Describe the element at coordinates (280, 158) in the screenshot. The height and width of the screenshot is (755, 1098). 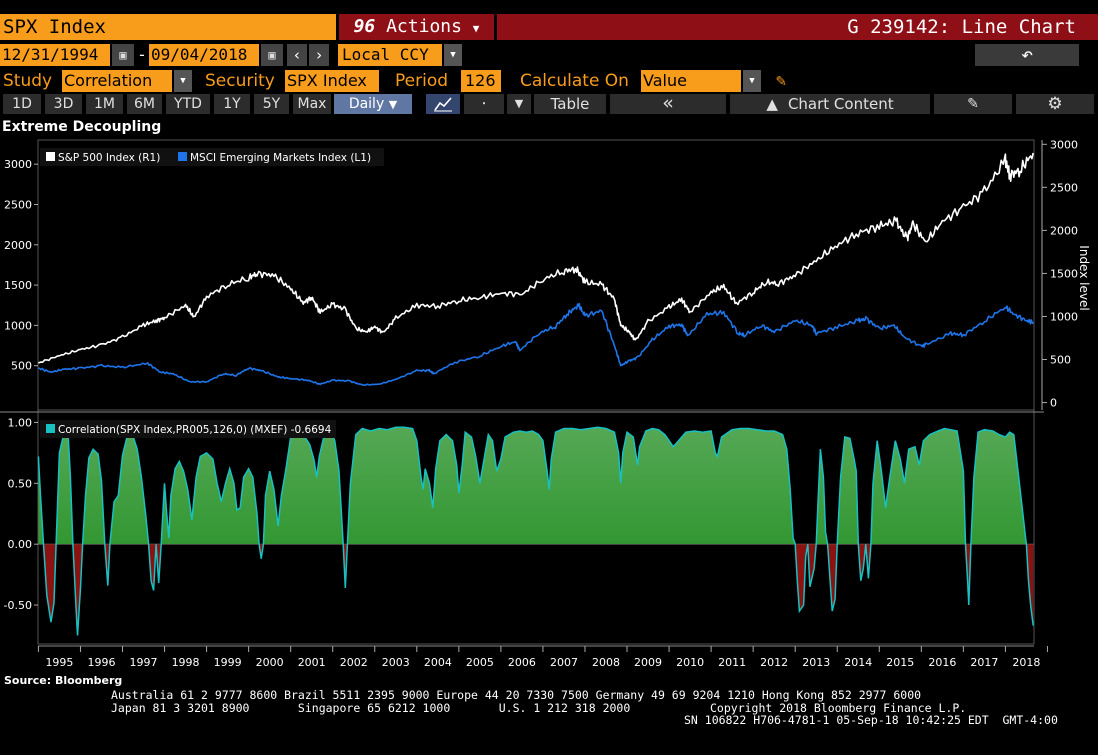
I see `legend-mxef: MSCI Emerging Markets Index (L1)` at that location.